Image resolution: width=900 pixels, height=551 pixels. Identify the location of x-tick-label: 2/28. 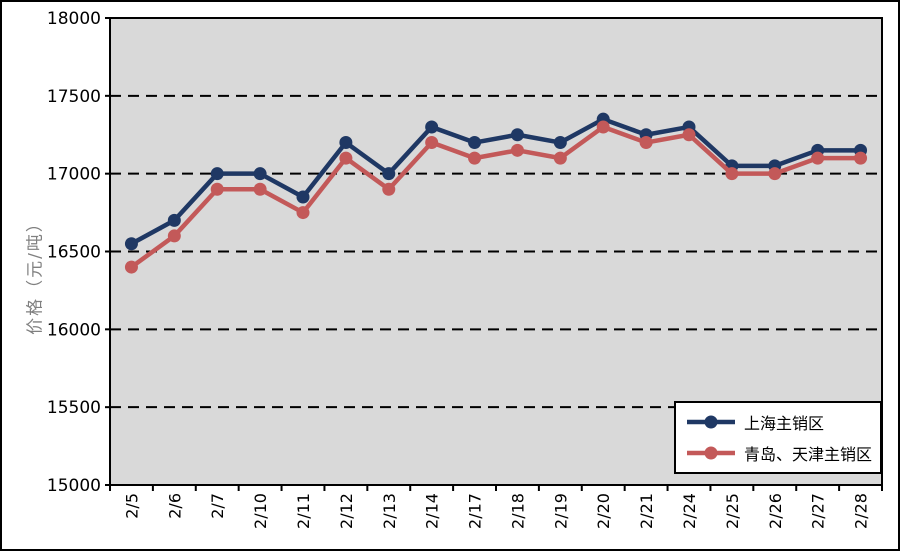
(861, 511).